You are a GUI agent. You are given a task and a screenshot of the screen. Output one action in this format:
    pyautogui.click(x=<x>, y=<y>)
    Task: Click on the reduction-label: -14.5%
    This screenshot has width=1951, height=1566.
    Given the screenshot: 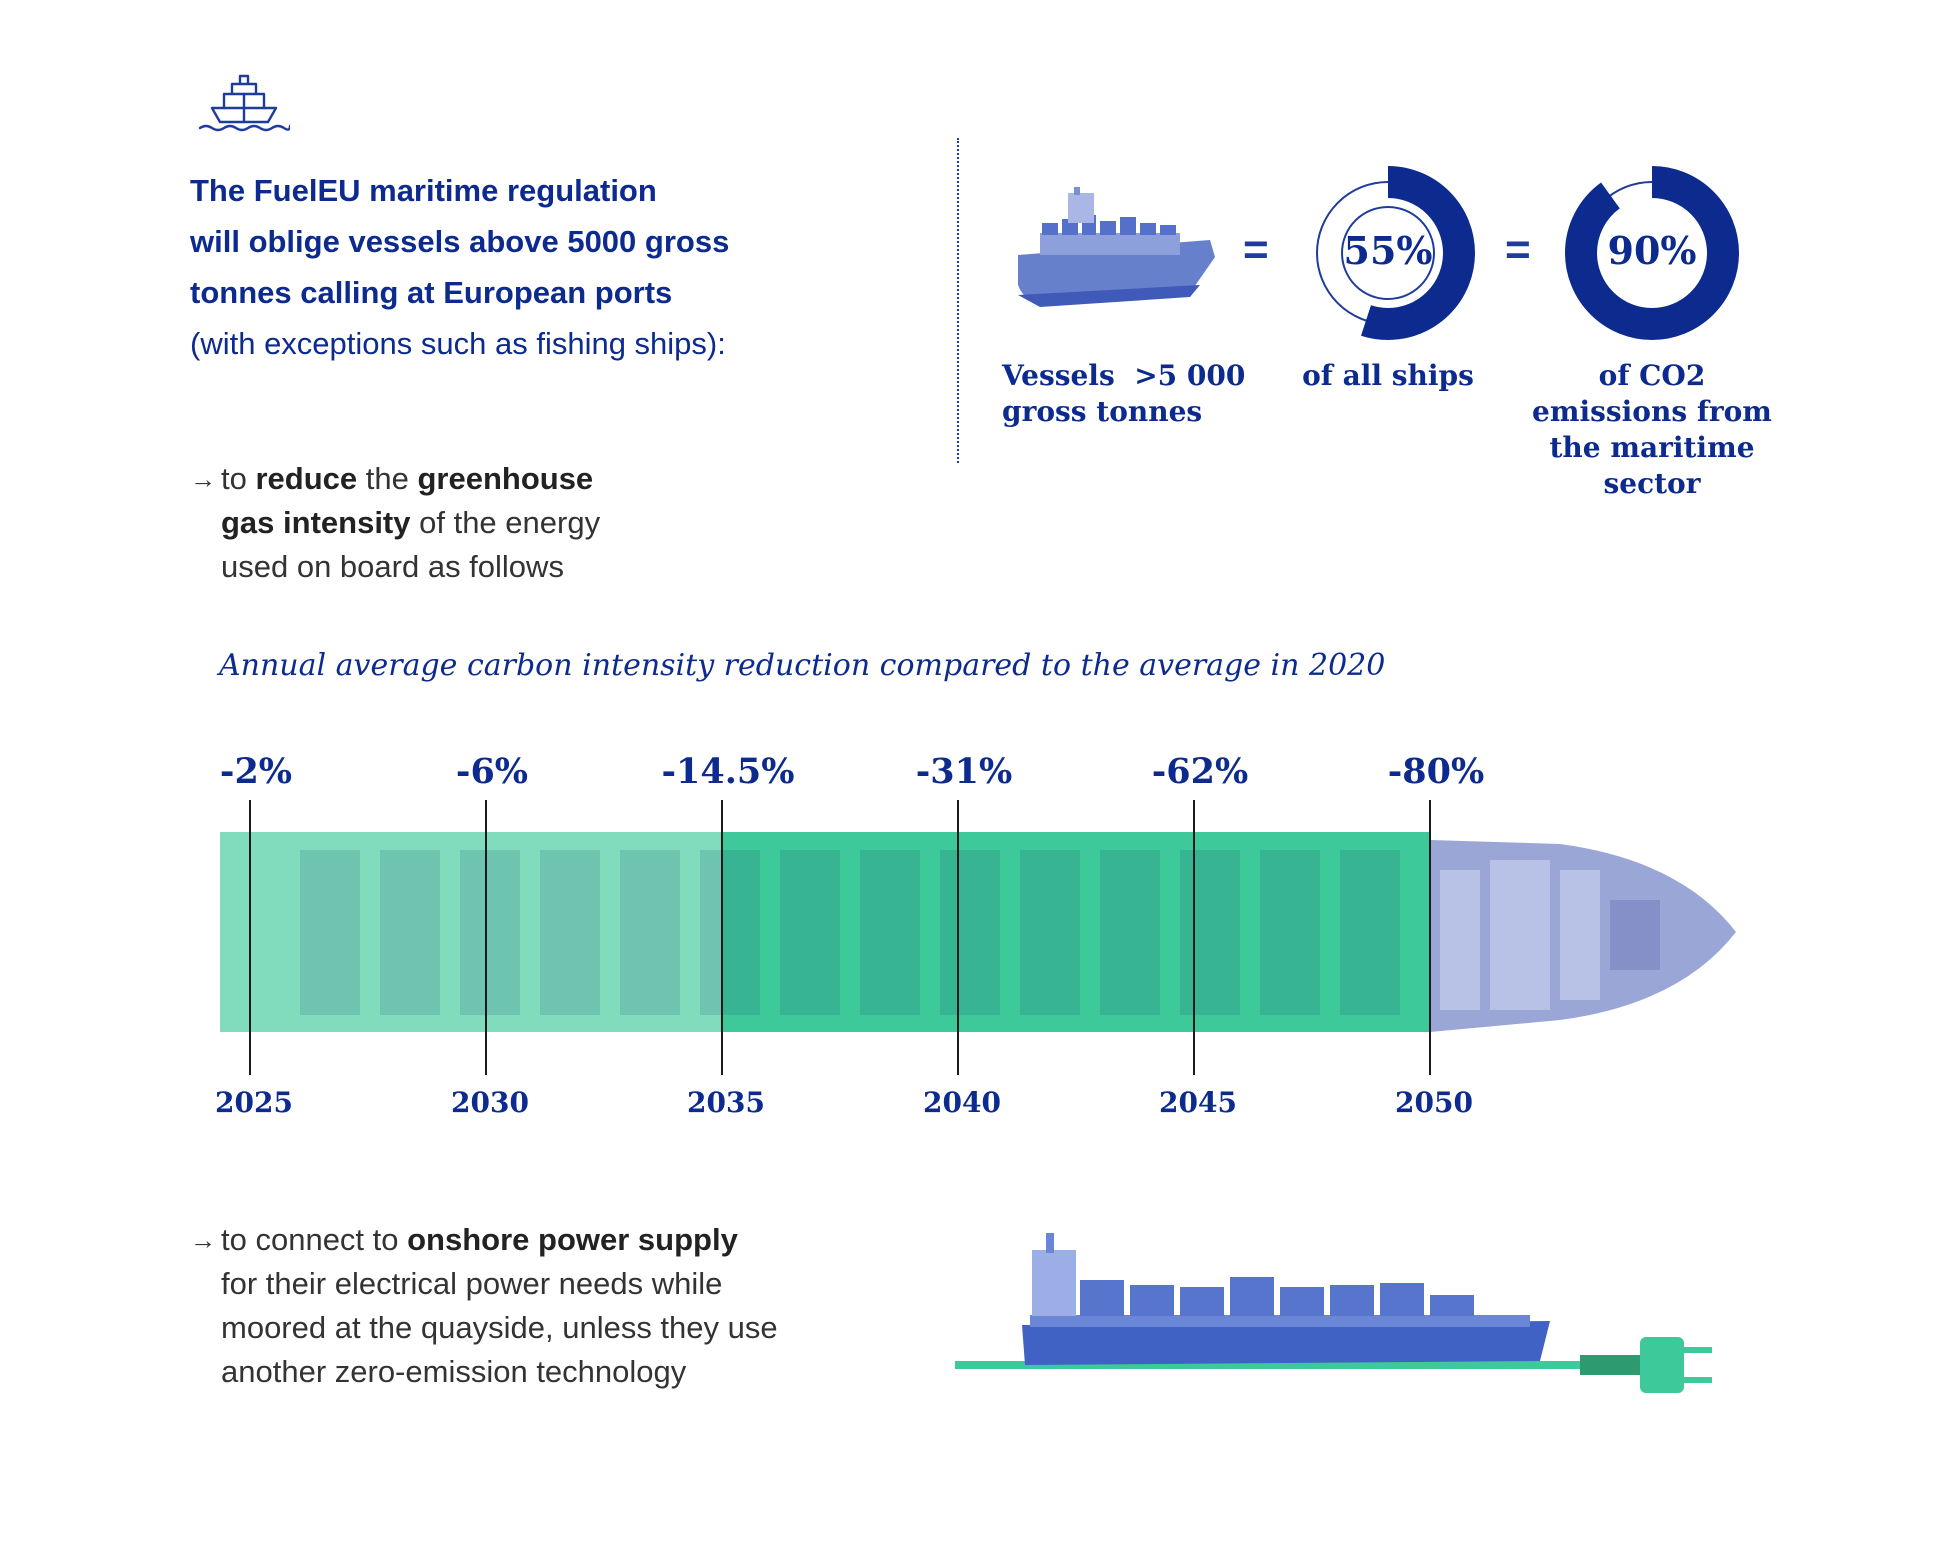 What is the action you would take?
    pyautogui.click(x=727, y=771)
    